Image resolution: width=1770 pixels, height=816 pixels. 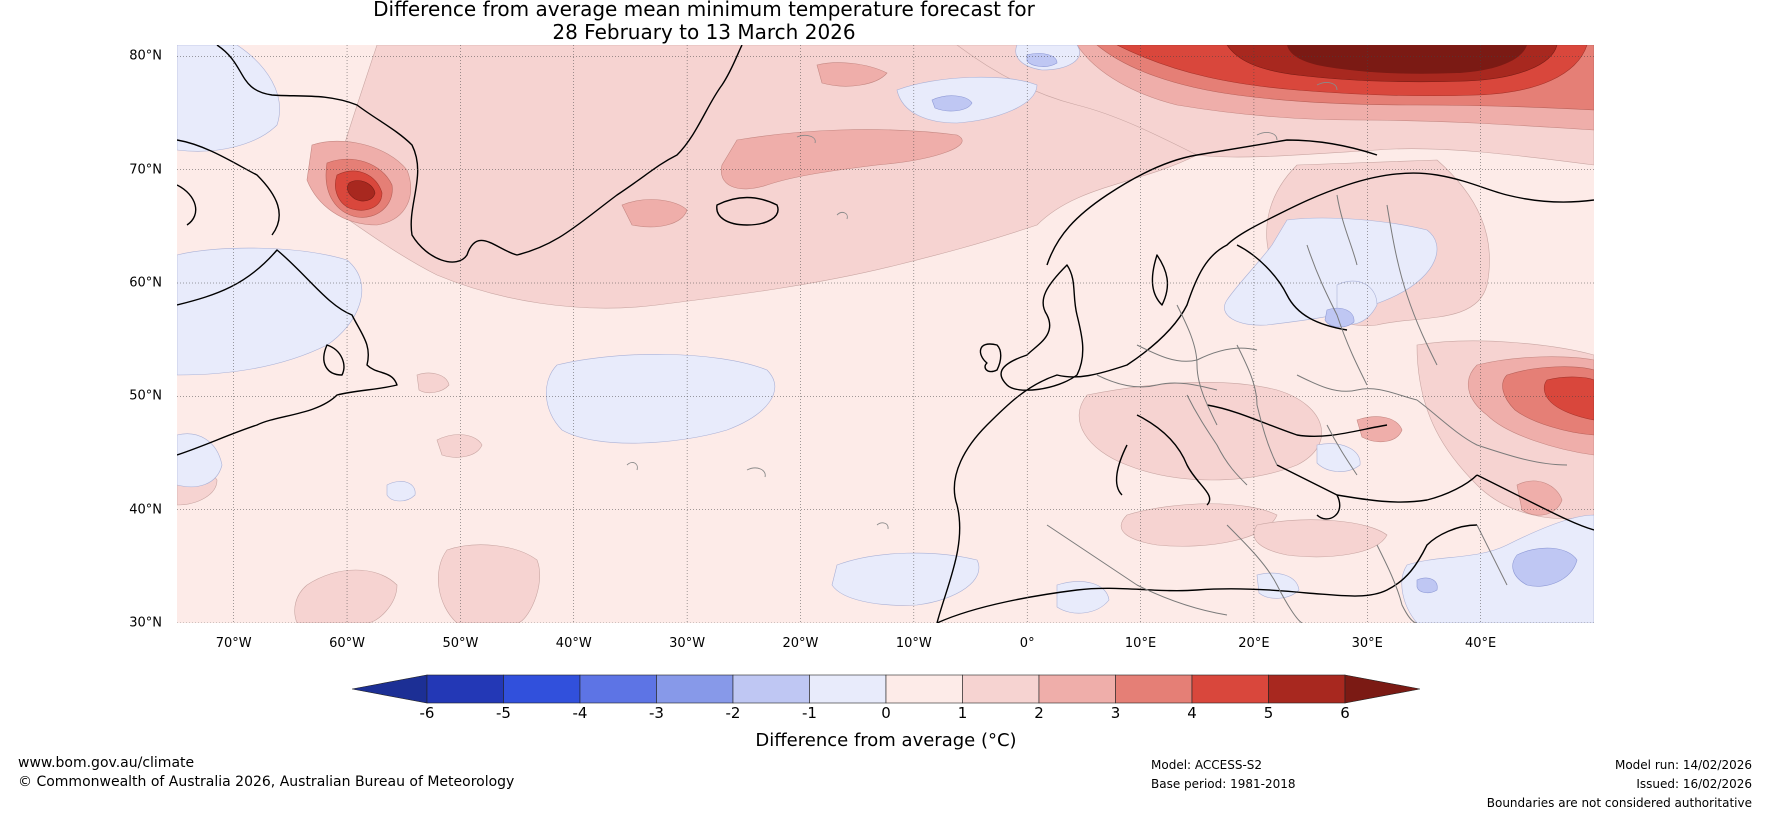 I want to click on longitude-label: 50°W, so click(x=460, y=643).